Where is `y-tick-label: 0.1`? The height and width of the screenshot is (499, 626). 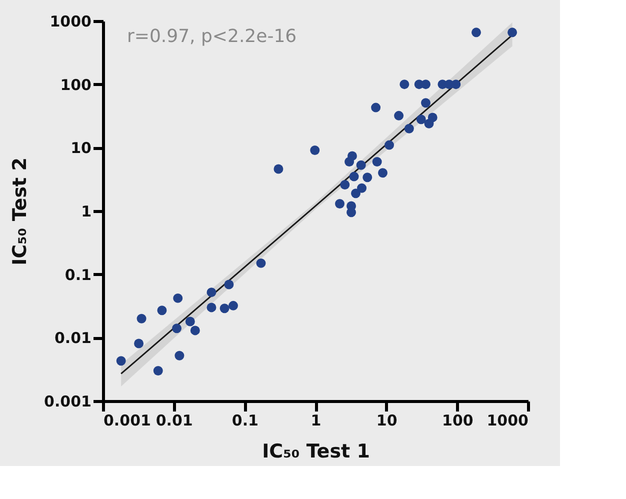
y-tick-label: 0.1 is located at coordinates (78, 275).